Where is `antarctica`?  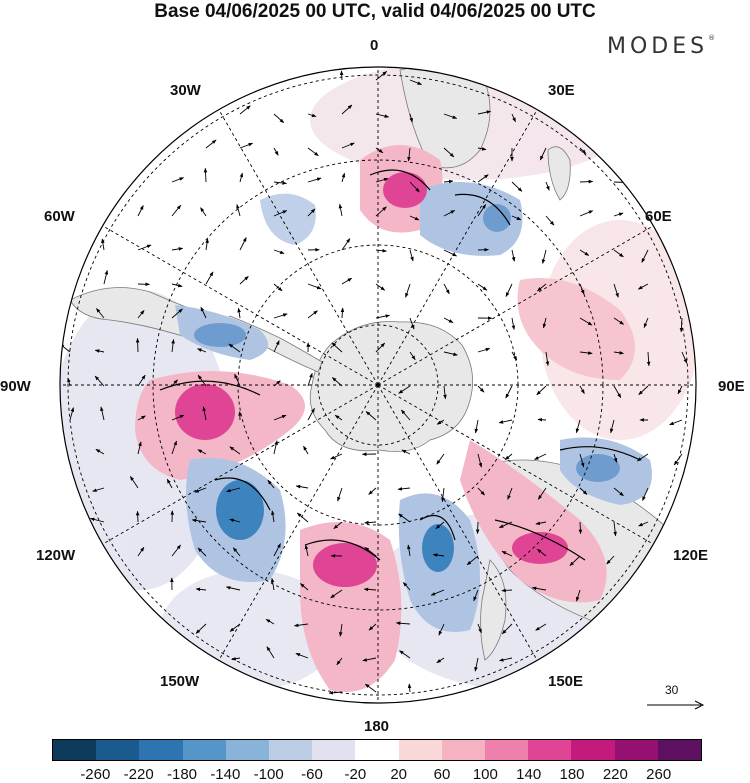
antarctica is located at coordinates (391, 387).